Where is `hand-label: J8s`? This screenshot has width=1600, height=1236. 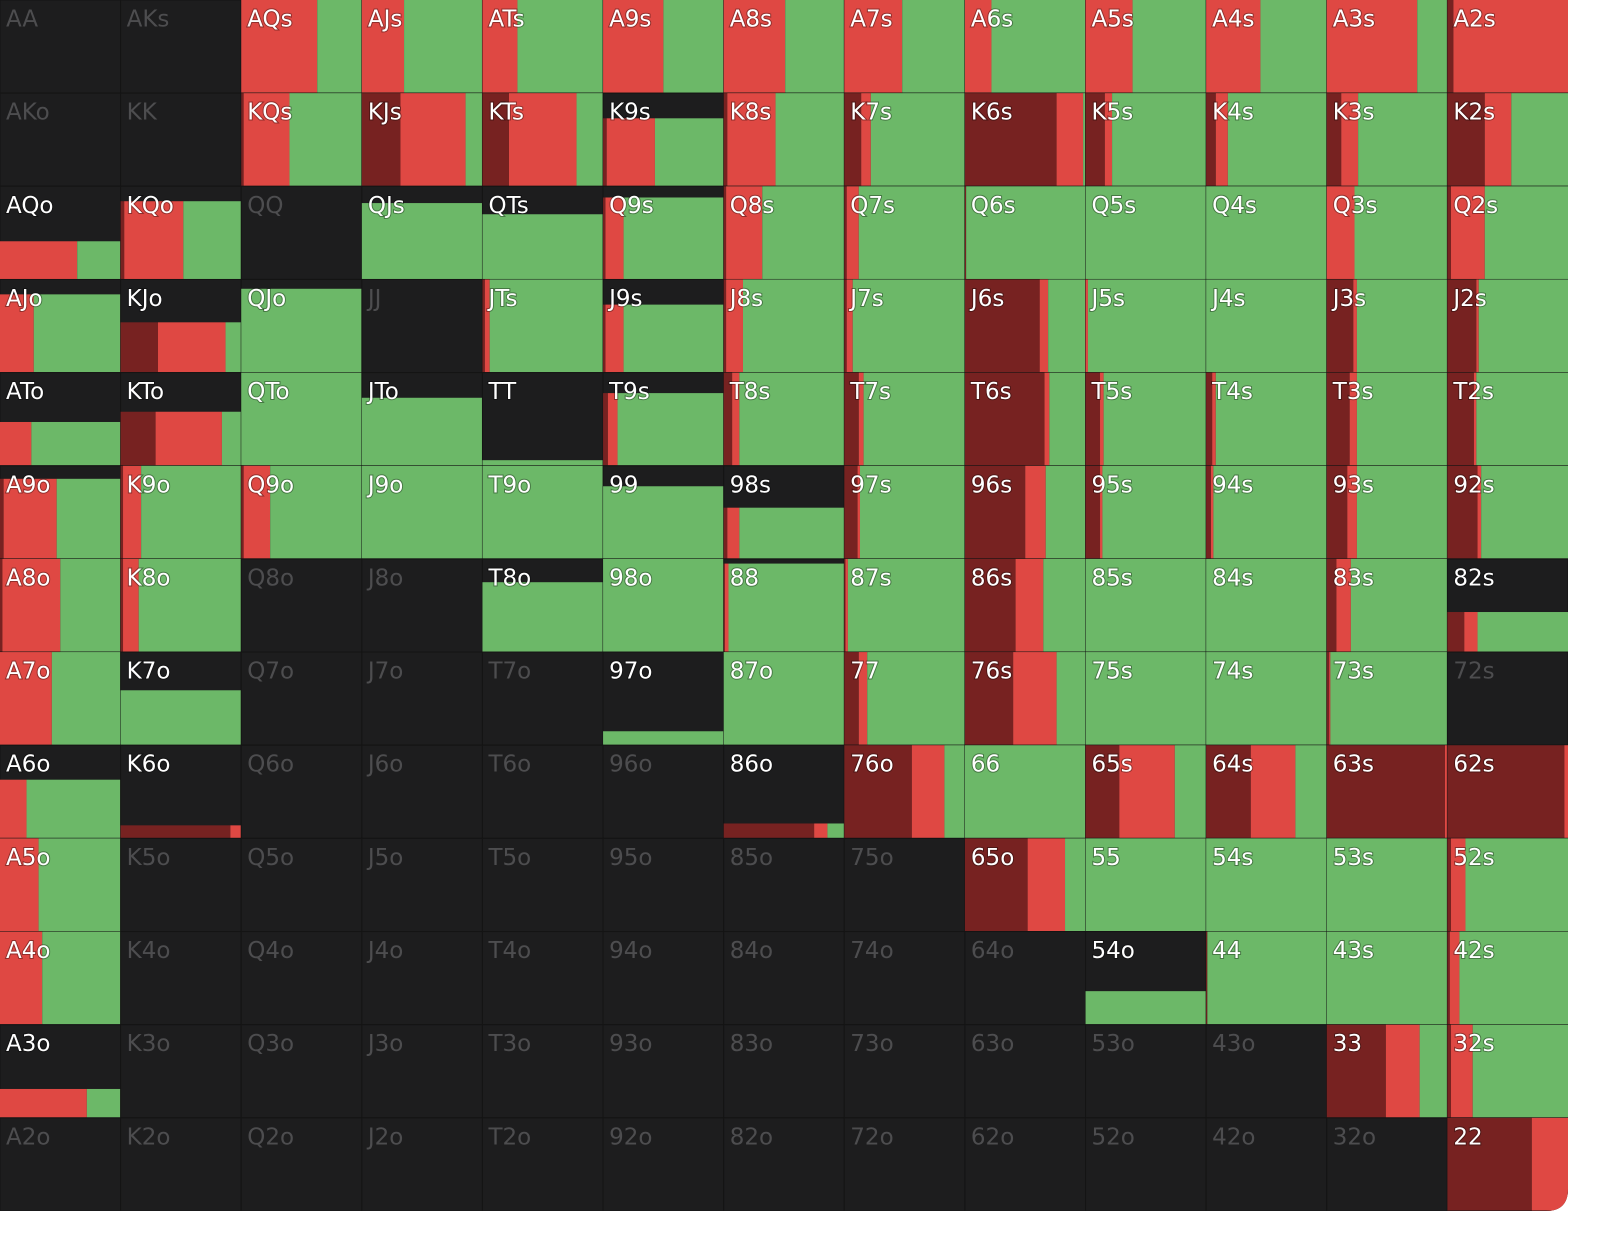 hand-label: J8s is located at coordinates (745, 299).